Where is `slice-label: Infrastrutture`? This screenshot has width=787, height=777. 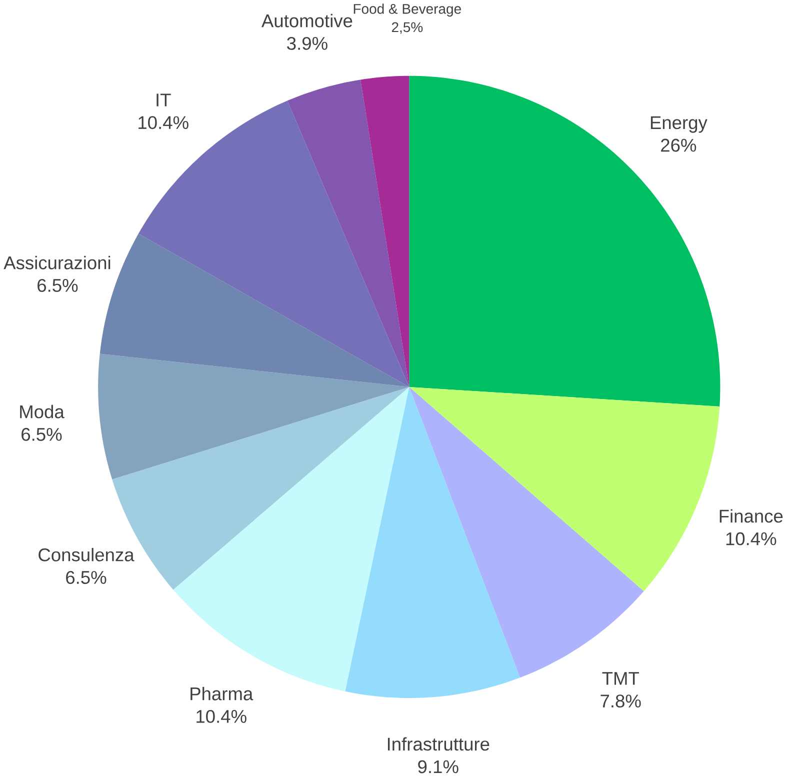 slice-label: Infrastrutture is located at coordinates (439, 744).